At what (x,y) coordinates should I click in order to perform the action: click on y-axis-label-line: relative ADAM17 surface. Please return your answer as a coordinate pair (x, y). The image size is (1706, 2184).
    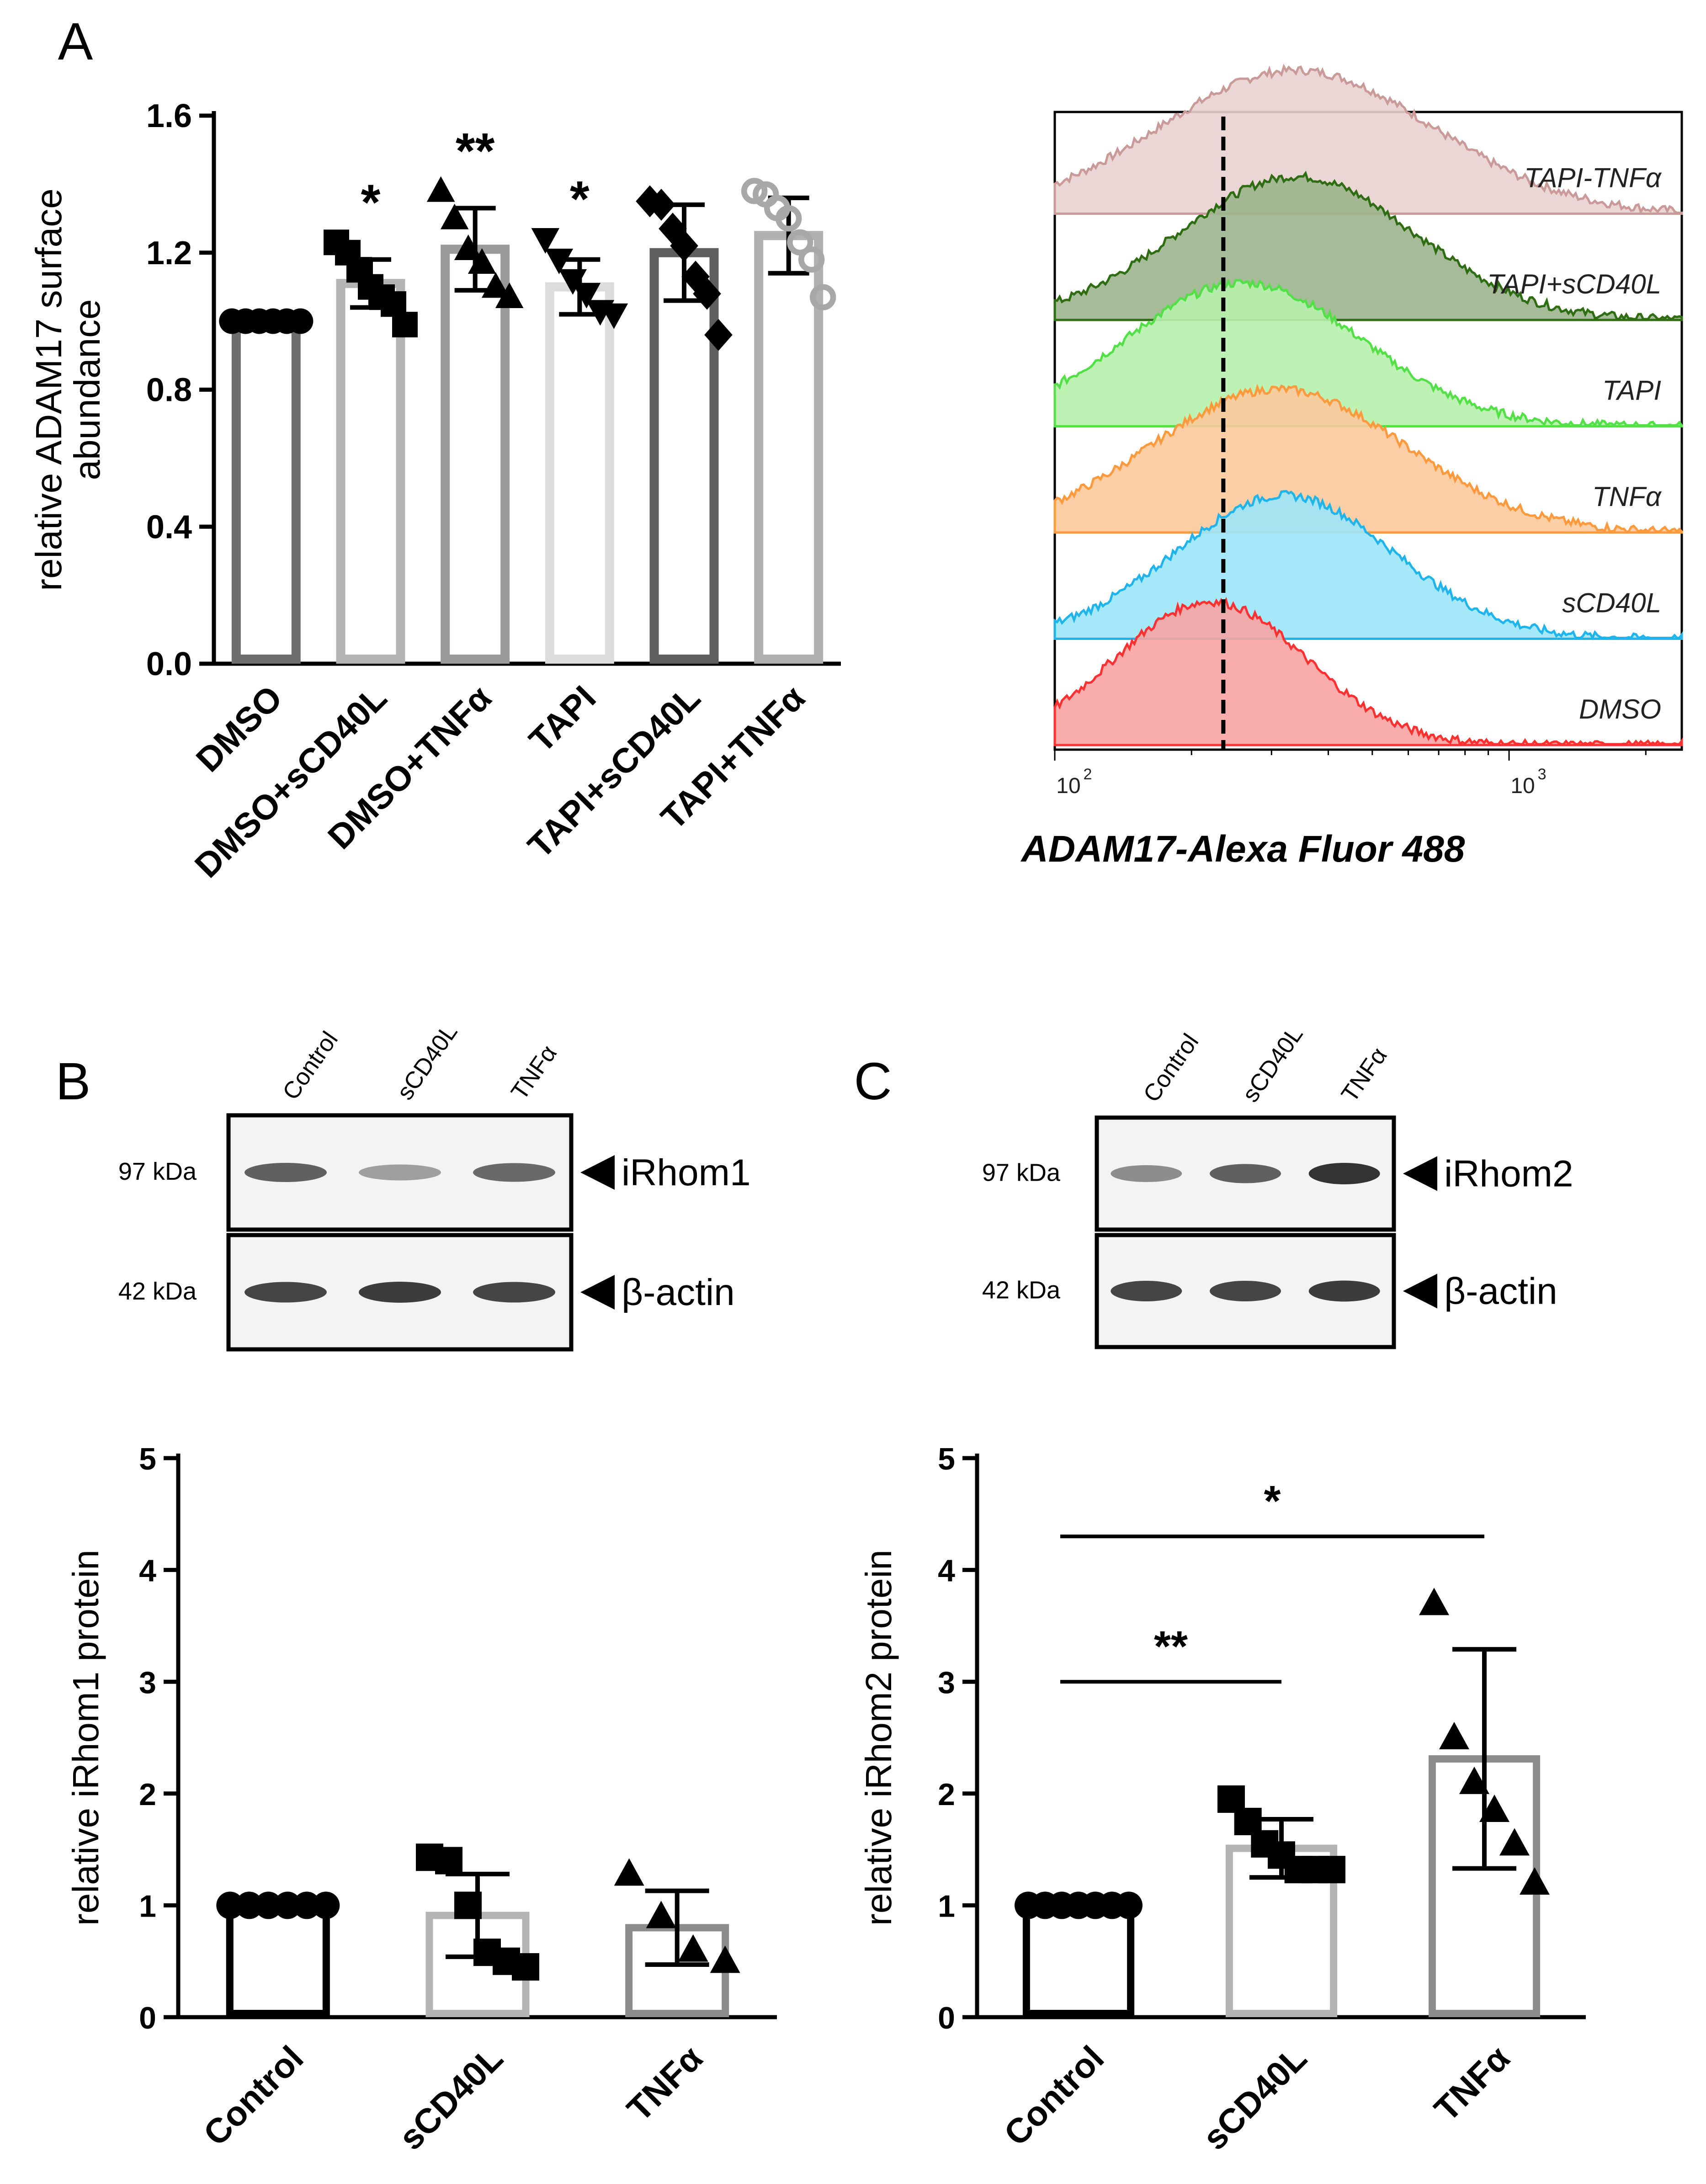
    Looking at the image, I should click on (48, 389).